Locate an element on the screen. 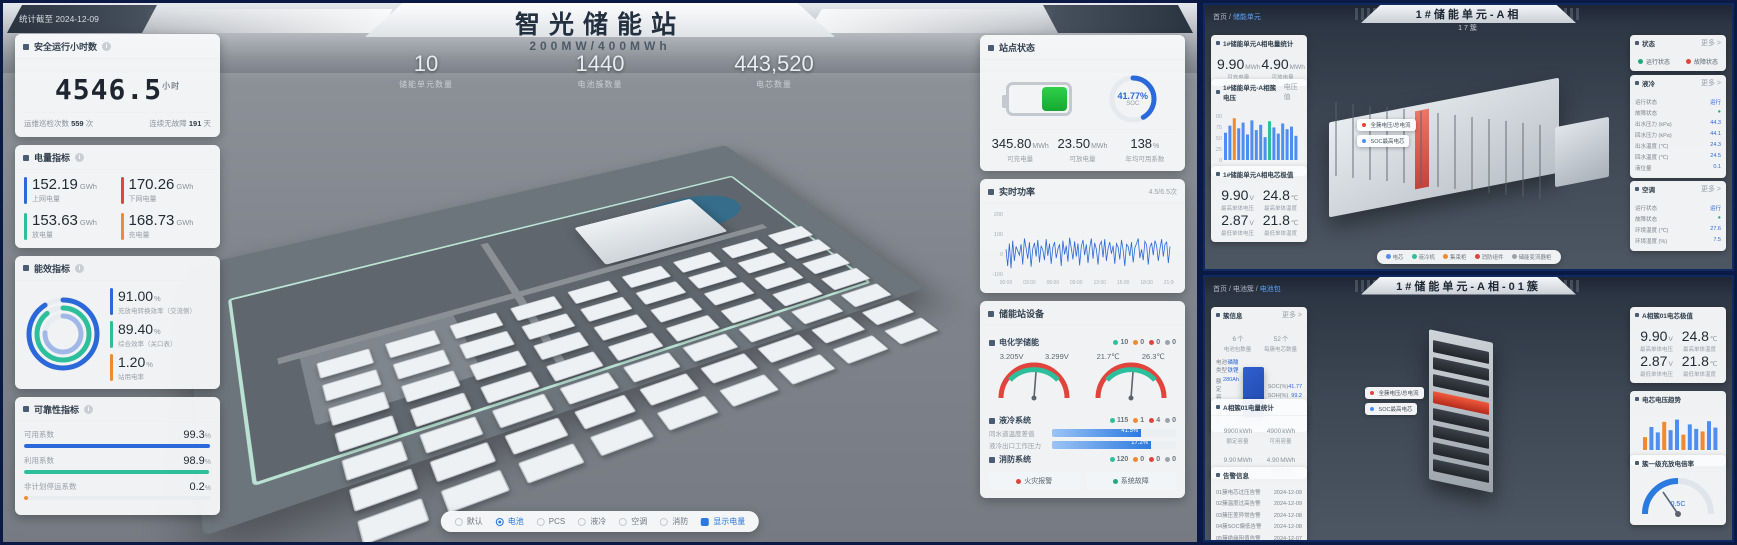 The image size is (1737, 545). kv-value: ● is located at coordinates (1719, 217).